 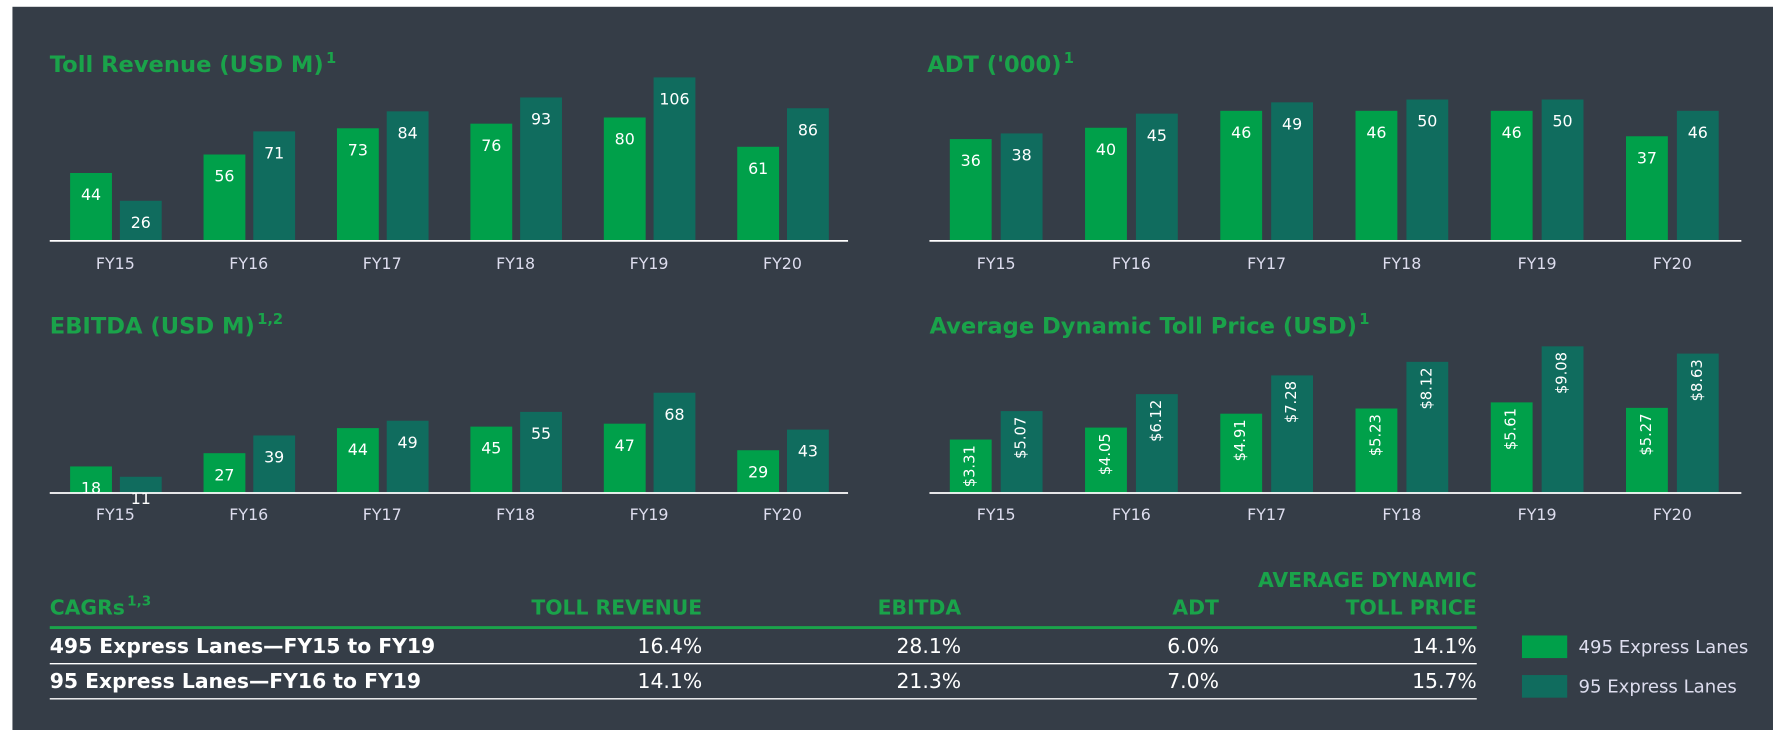 I want to click on data-label: 68, so click(x=674, y=414).